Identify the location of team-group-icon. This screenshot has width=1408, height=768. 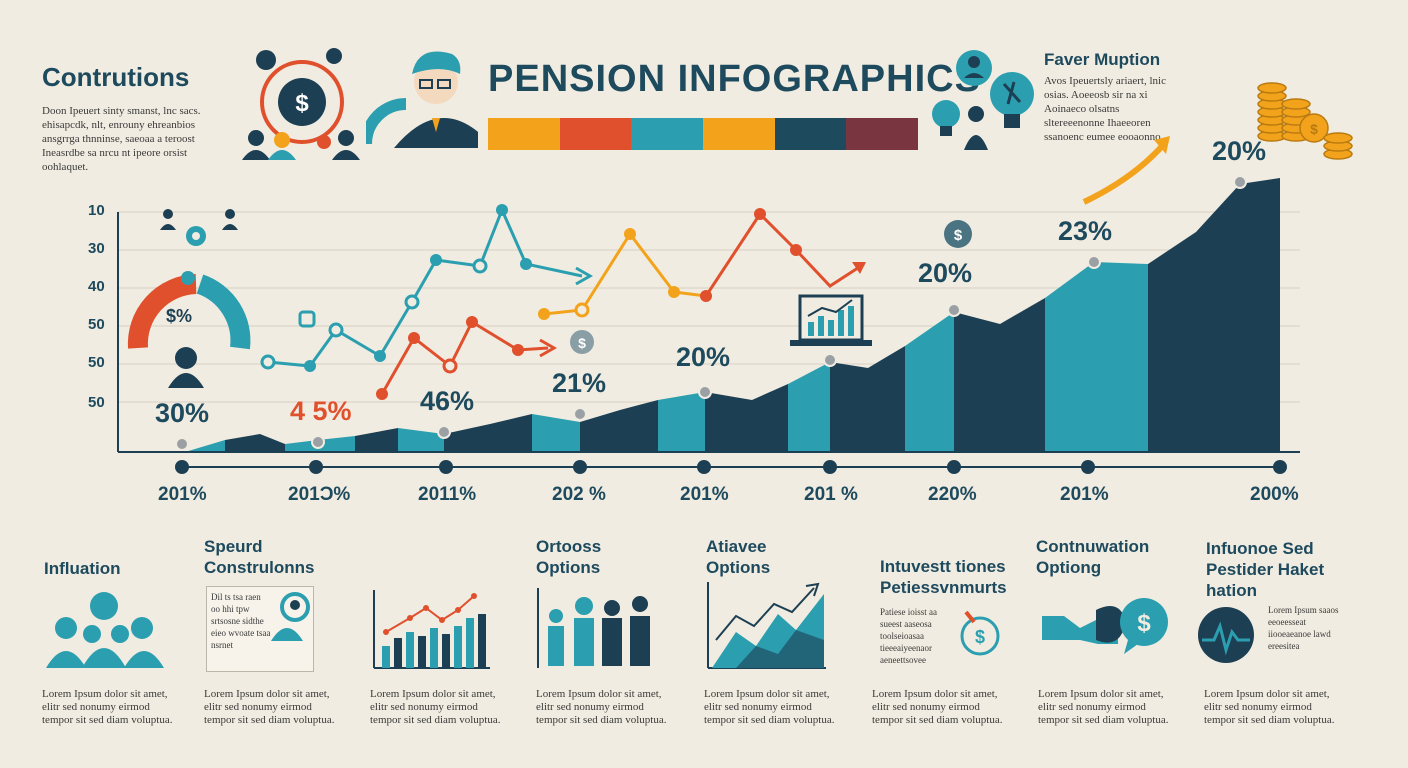
(105, 630).